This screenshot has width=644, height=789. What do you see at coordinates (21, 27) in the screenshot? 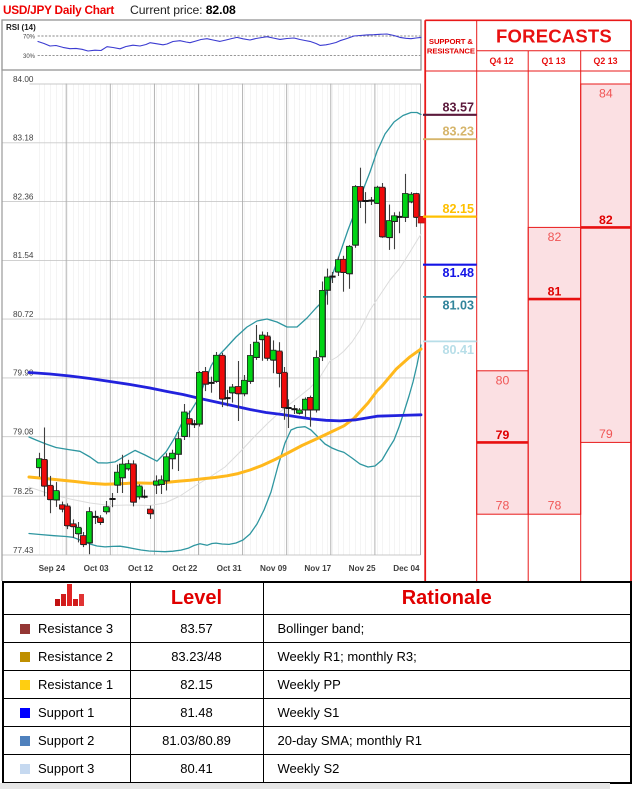
I see `svg-text: RSI (14)` at bounding box center [21, 27].